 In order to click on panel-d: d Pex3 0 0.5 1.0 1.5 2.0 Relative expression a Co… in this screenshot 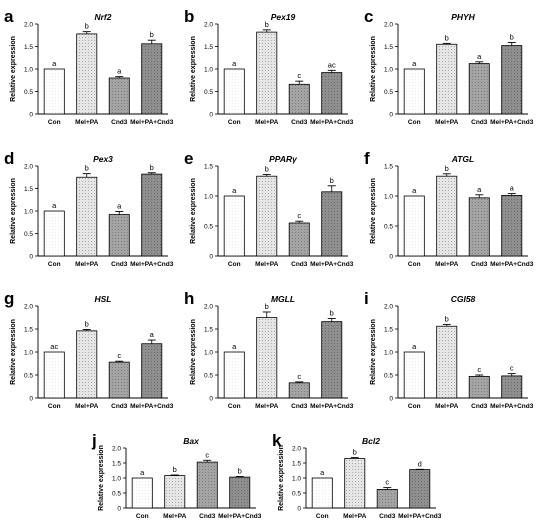, I will do `click(89, 208)`.